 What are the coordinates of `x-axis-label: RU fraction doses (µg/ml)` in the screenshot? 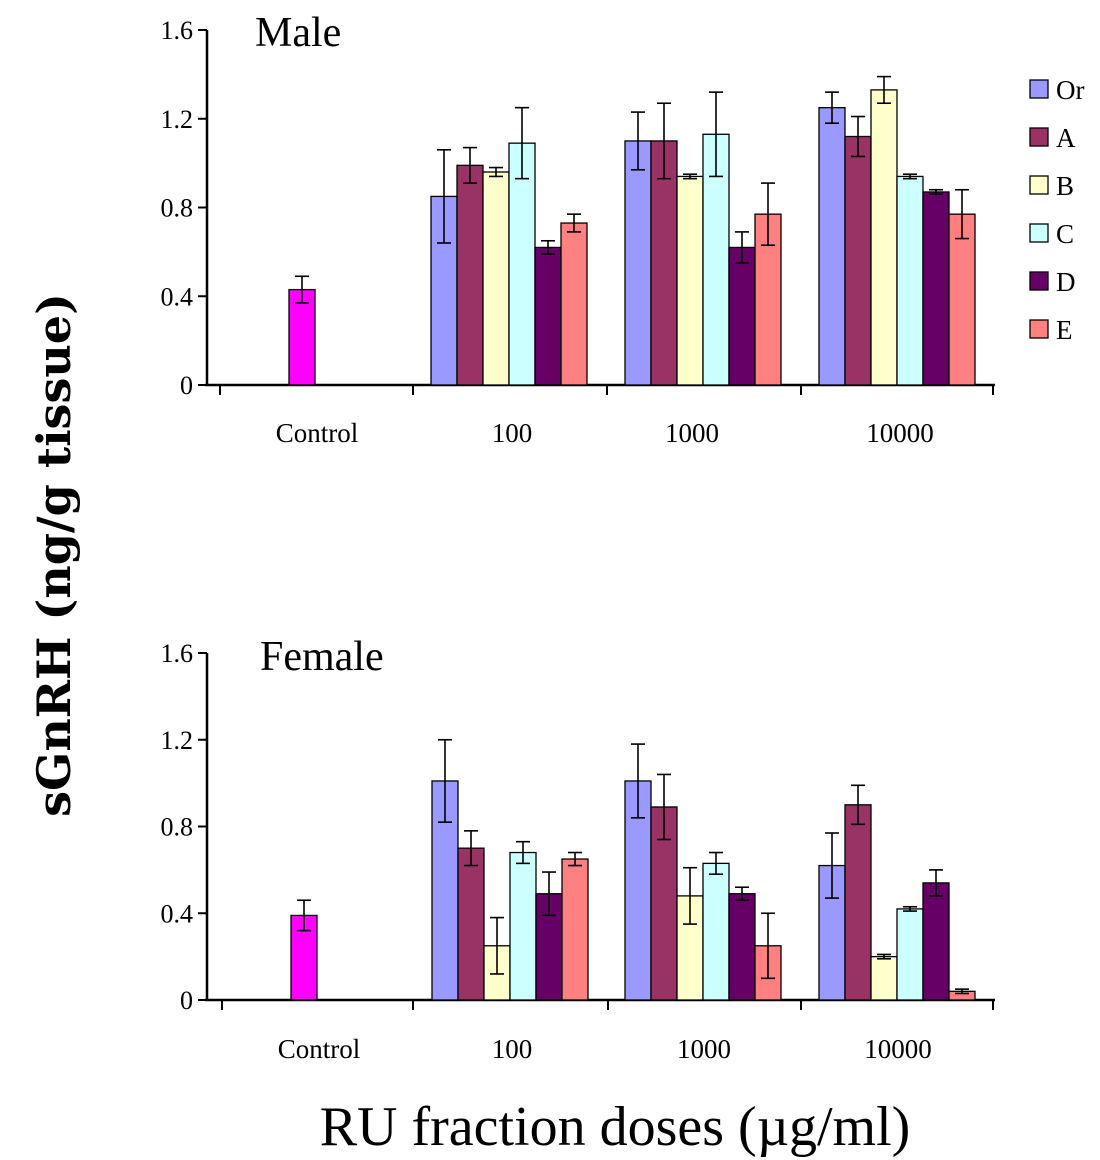 It's located at (615, 1127).